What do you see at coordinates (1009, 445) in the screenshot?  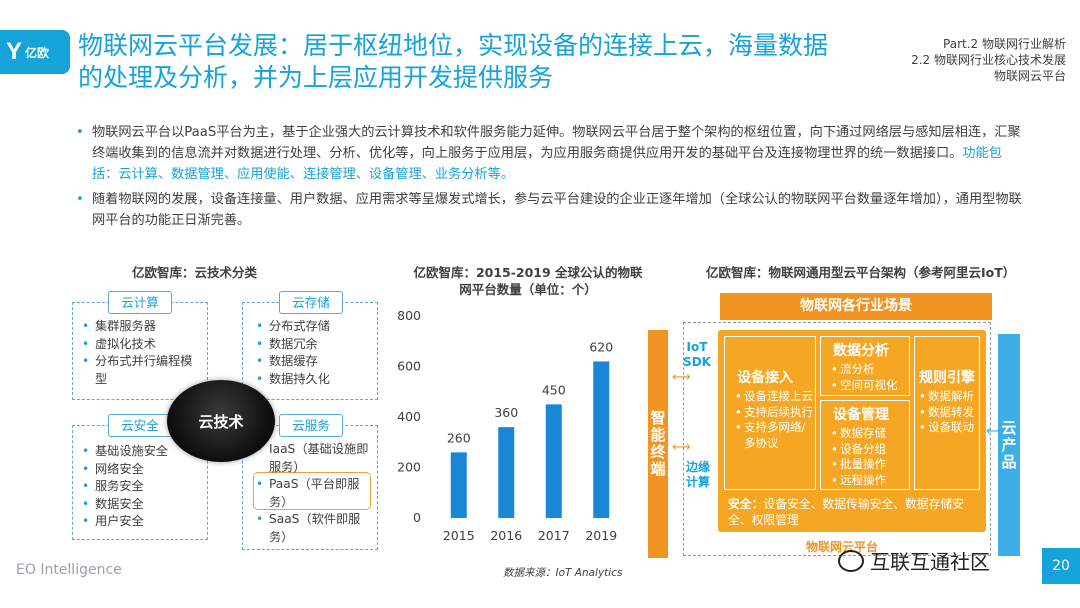 I see `cloud-product-bar: 云产品` at bounding box center [1009, 445].